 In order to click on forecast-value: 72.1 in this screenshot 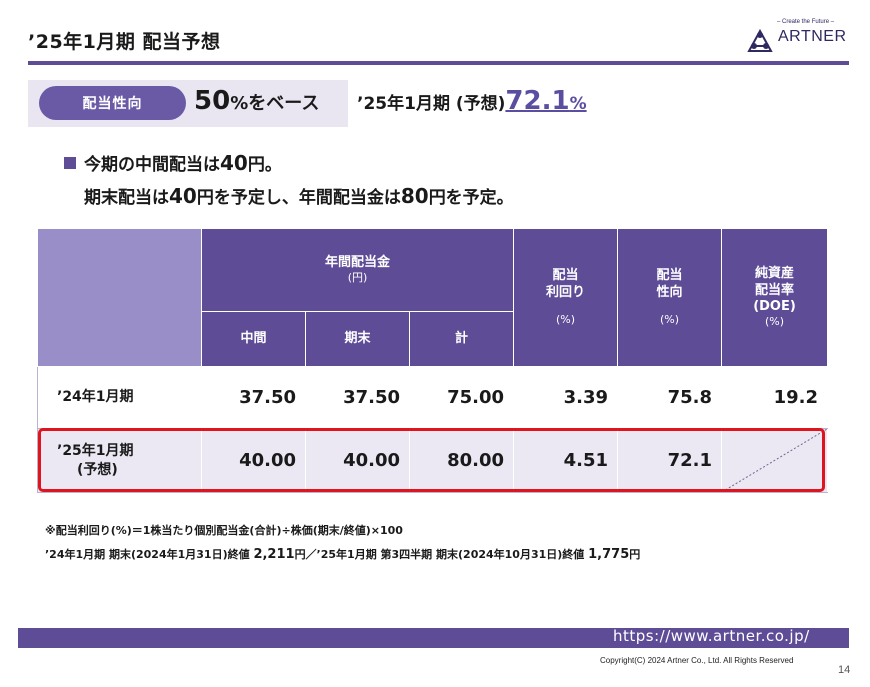, I will do `click(537, 101)`.